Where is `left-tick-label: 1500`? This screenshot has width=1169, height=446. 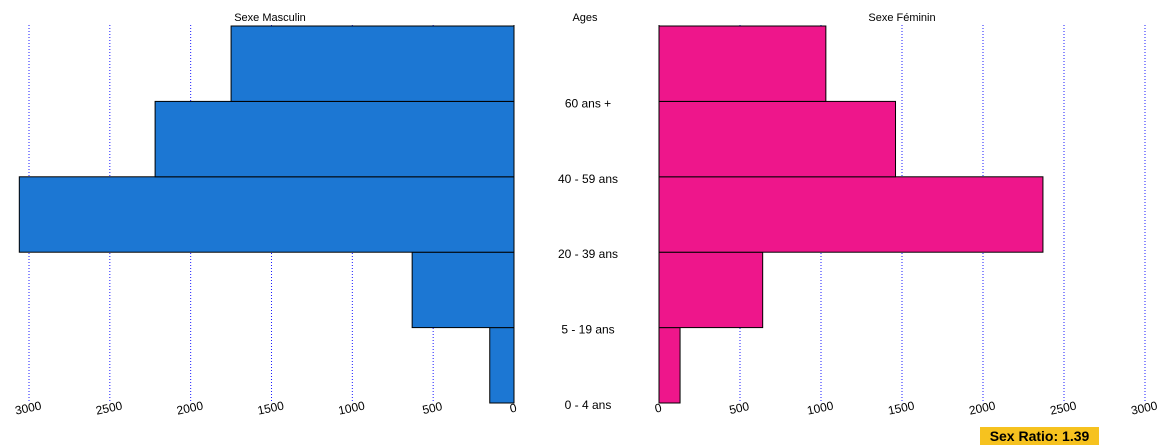
left-tick-label: 1500 is located at coordinates (270, 407).